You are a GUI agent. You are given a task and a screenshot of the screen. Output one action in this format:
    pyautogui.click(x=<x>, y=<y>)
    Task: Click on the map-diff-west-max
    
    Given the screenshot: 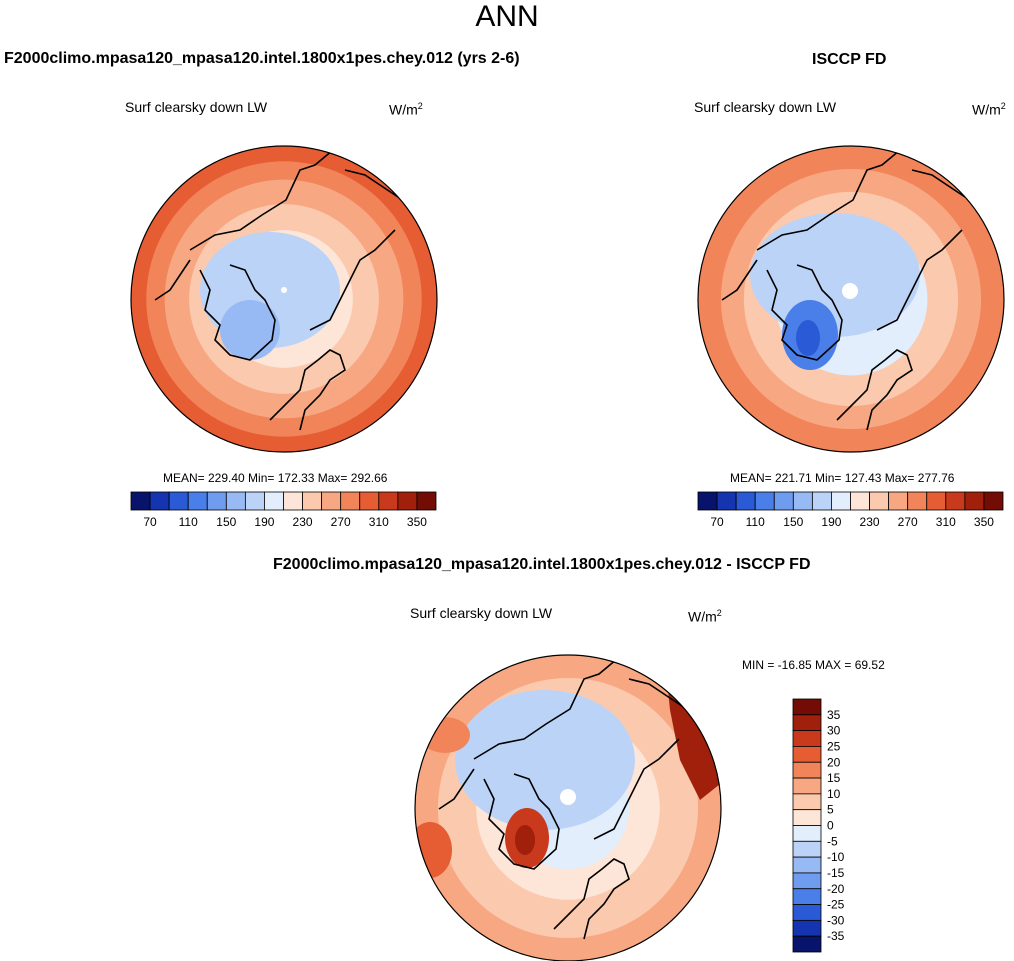 What is the action you would take?
    pyautogui.click(x=433, y=850)
    